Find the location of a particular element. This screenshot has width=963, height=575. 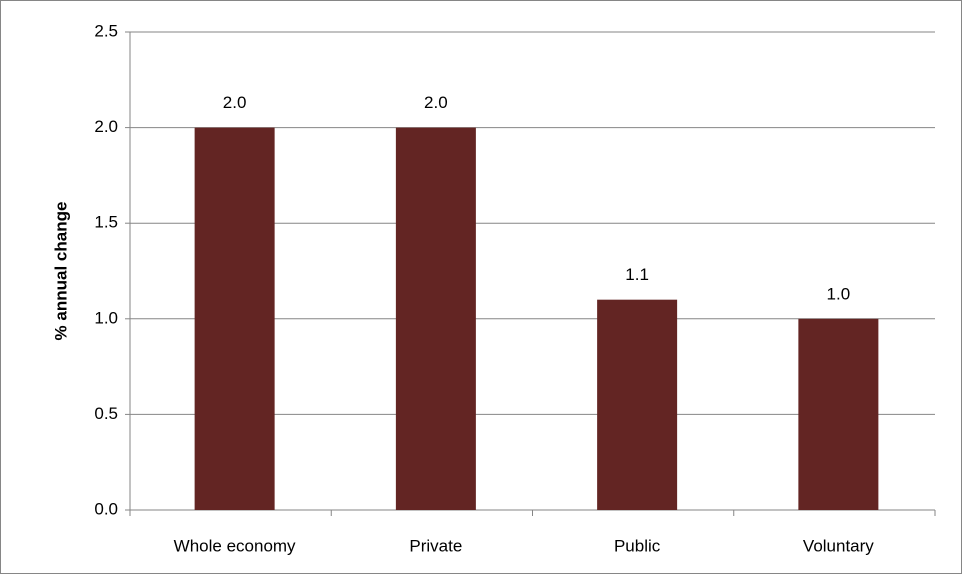

y-tick-label: 0.0 is located at coordinates (106, 508).